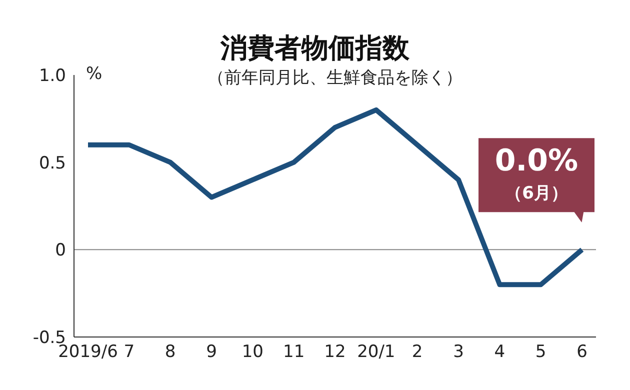 This screenshot has width=630, height=390. What do you see at coordinates (129, 352) in the screenshot?
I see `x-tick-label: 7` at bounding box center [129, 352].